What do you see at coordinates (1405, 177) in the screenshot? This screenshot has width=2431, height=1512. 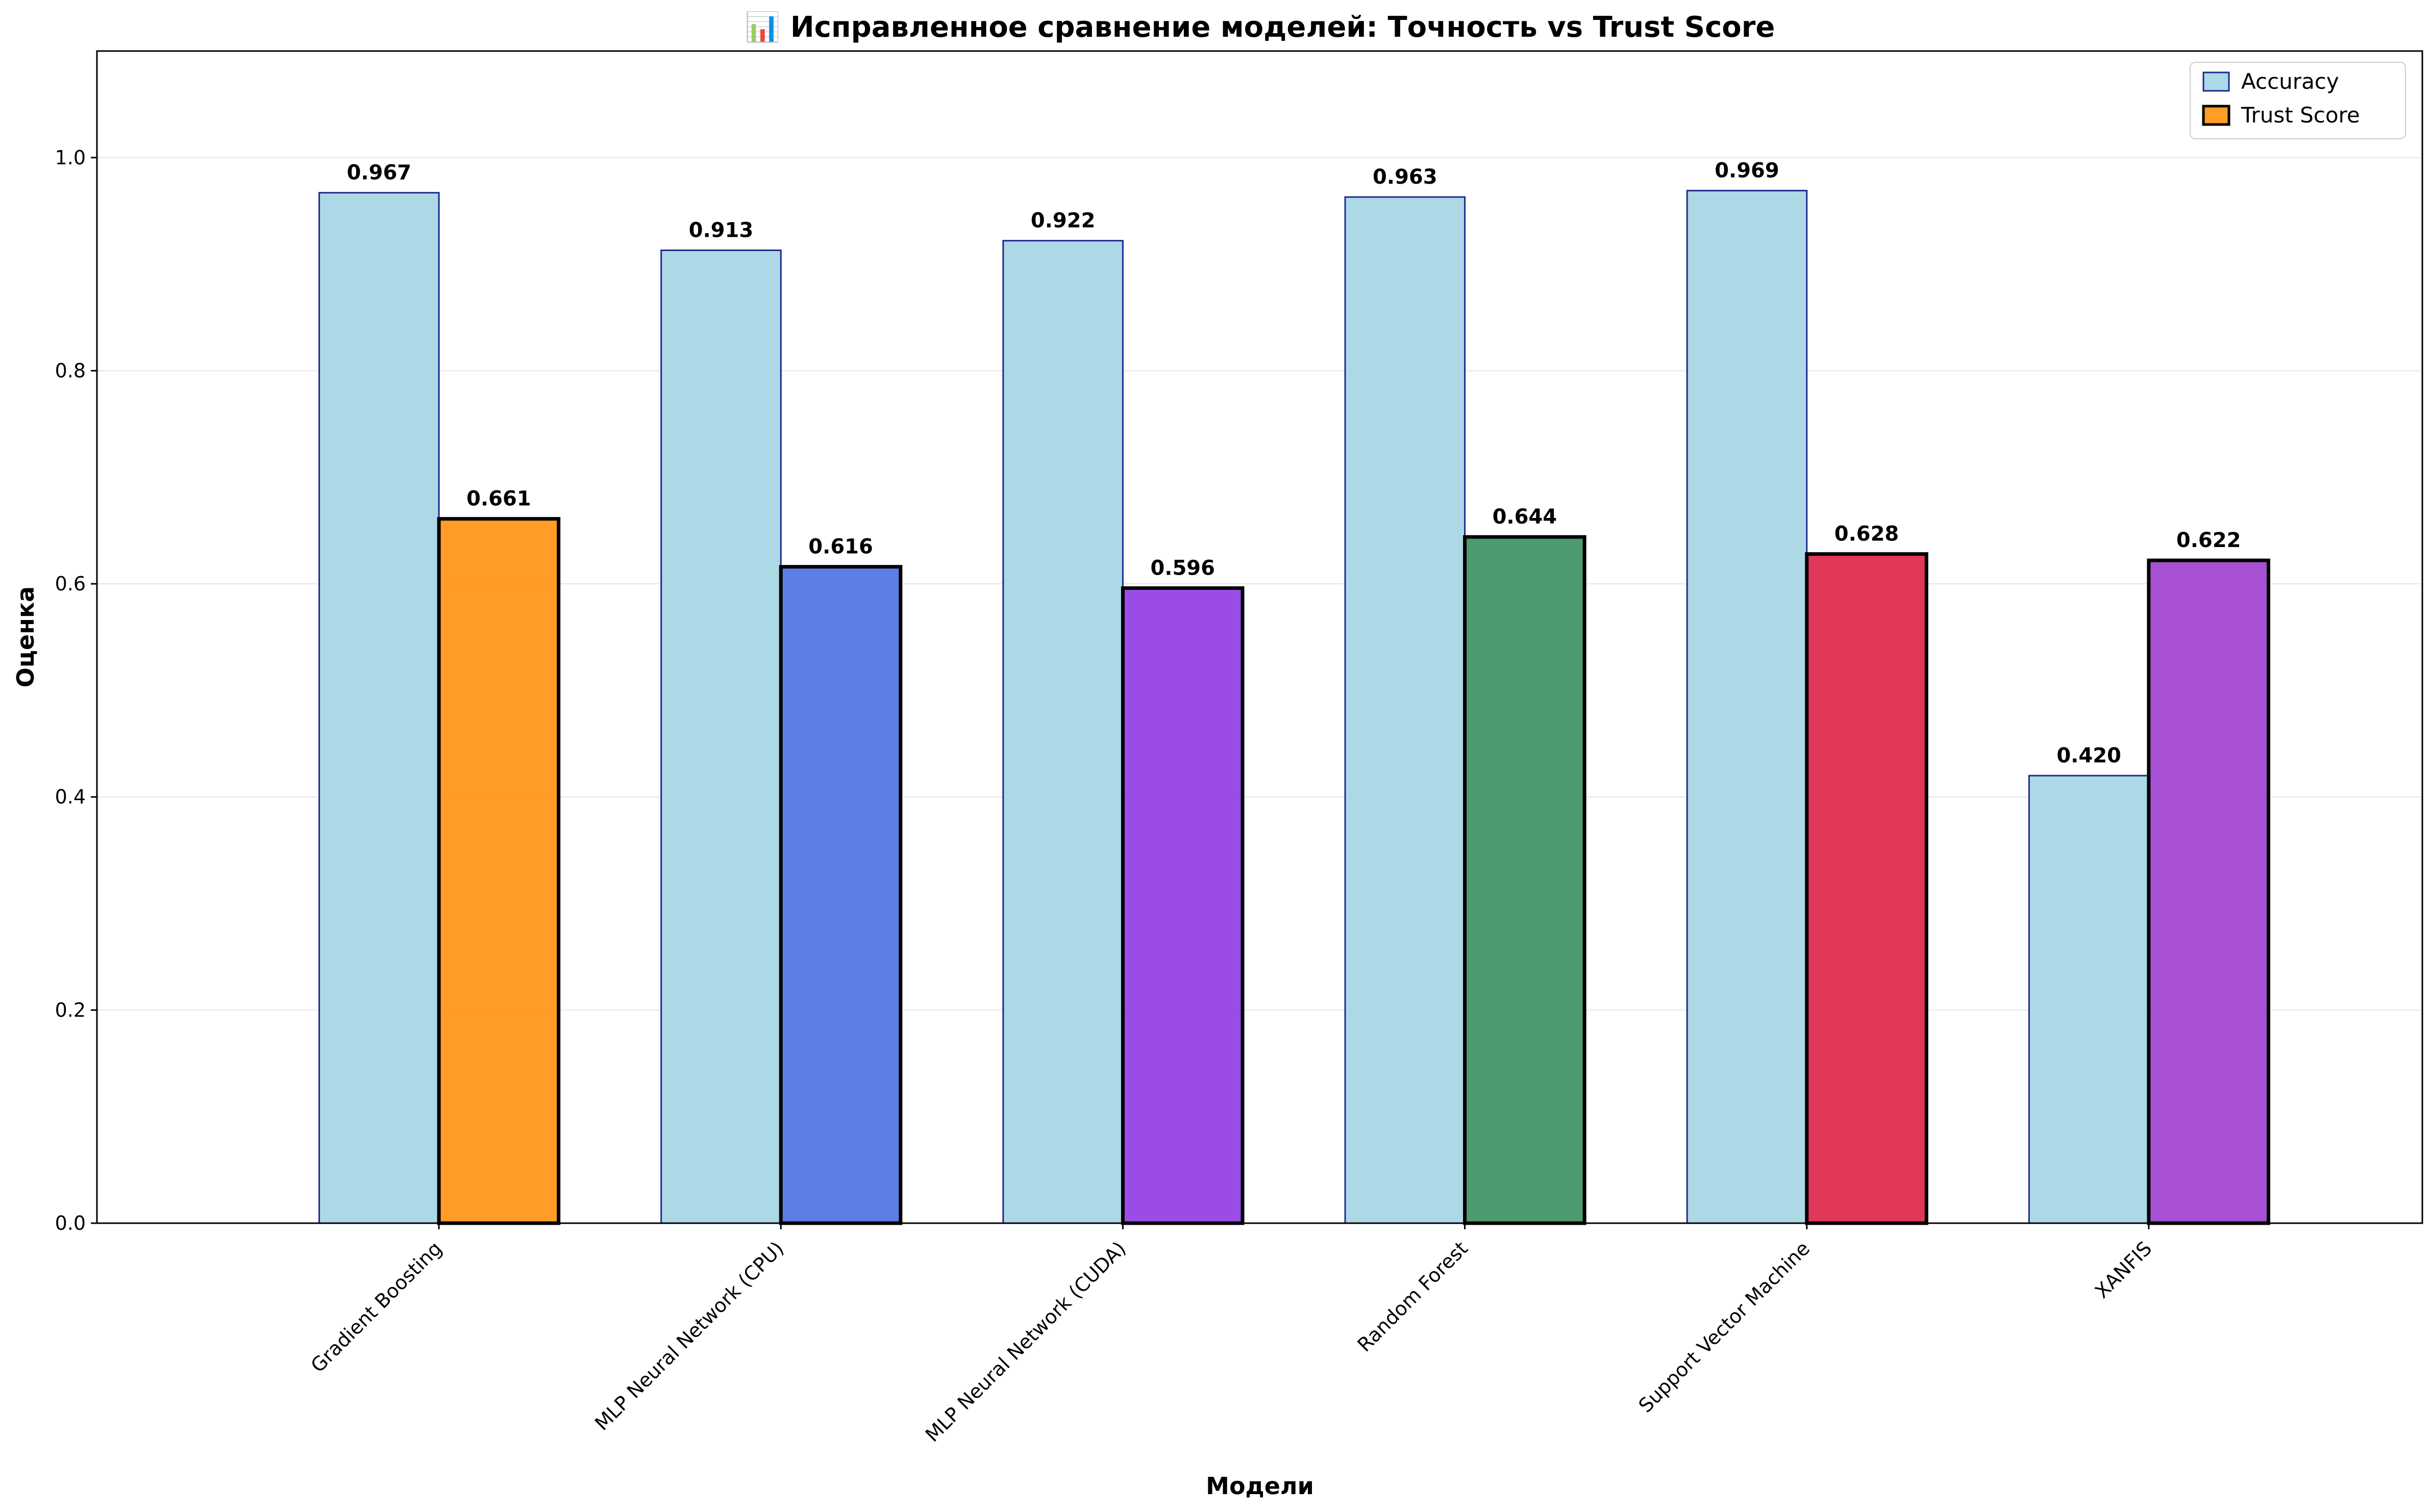 I see `data-label-accuracy: 0.963` at bounding box center [1405, 177].